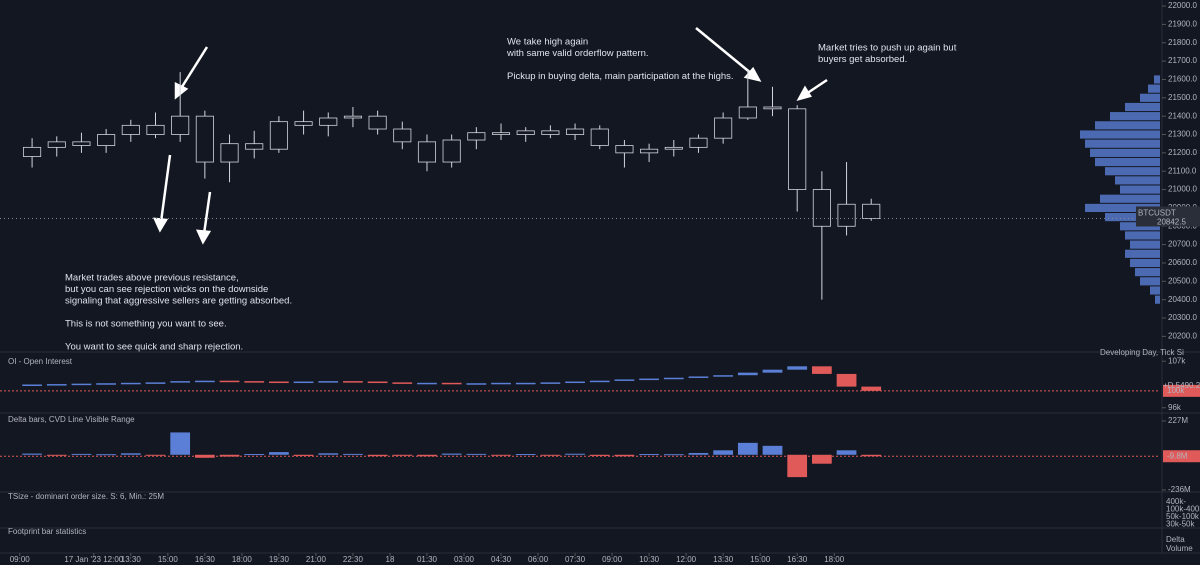 The height and width of the screenshot is (565, 1200). Describe the element at coordinates (146, 324) in the screenshot. I see `annotation-line: This is not something you want to see.` at that location.